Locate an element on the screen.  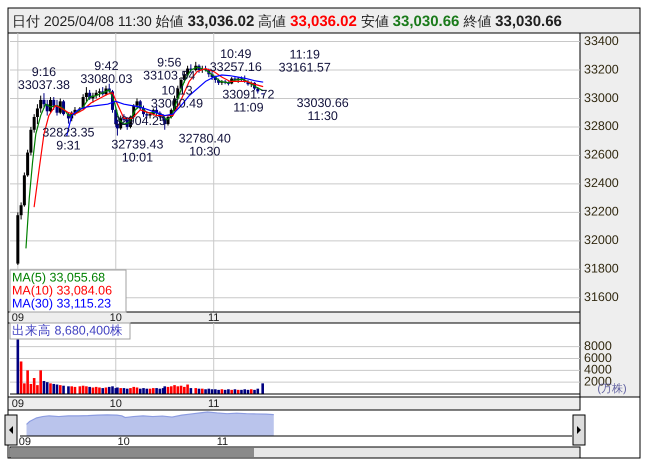
legend: MA(5) 33,055.68 MA(10) 33,084.06 MA(30) 33,115.23 is located at coordinates (68, 291).